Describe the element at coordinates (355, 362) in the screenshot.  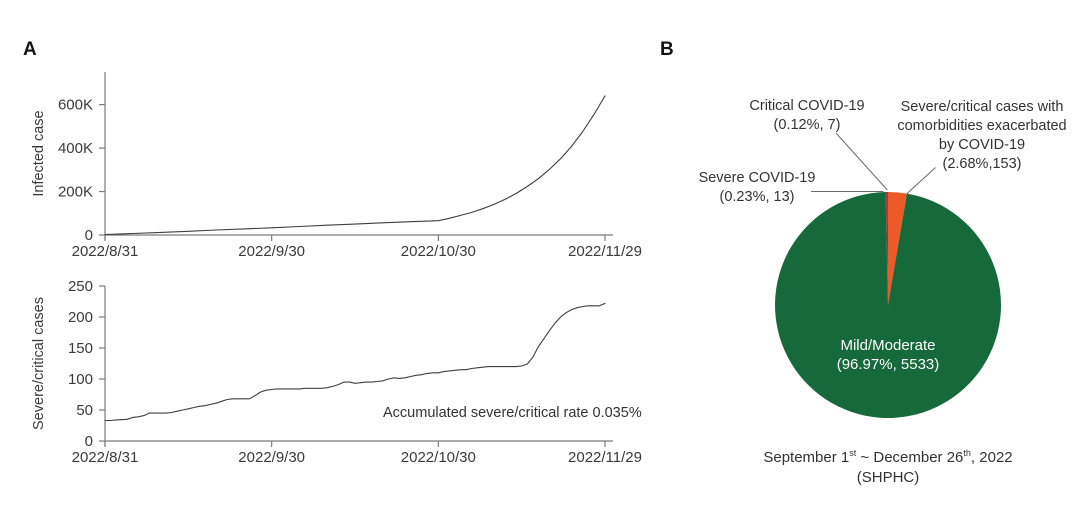
I see `series-severe` at that location.